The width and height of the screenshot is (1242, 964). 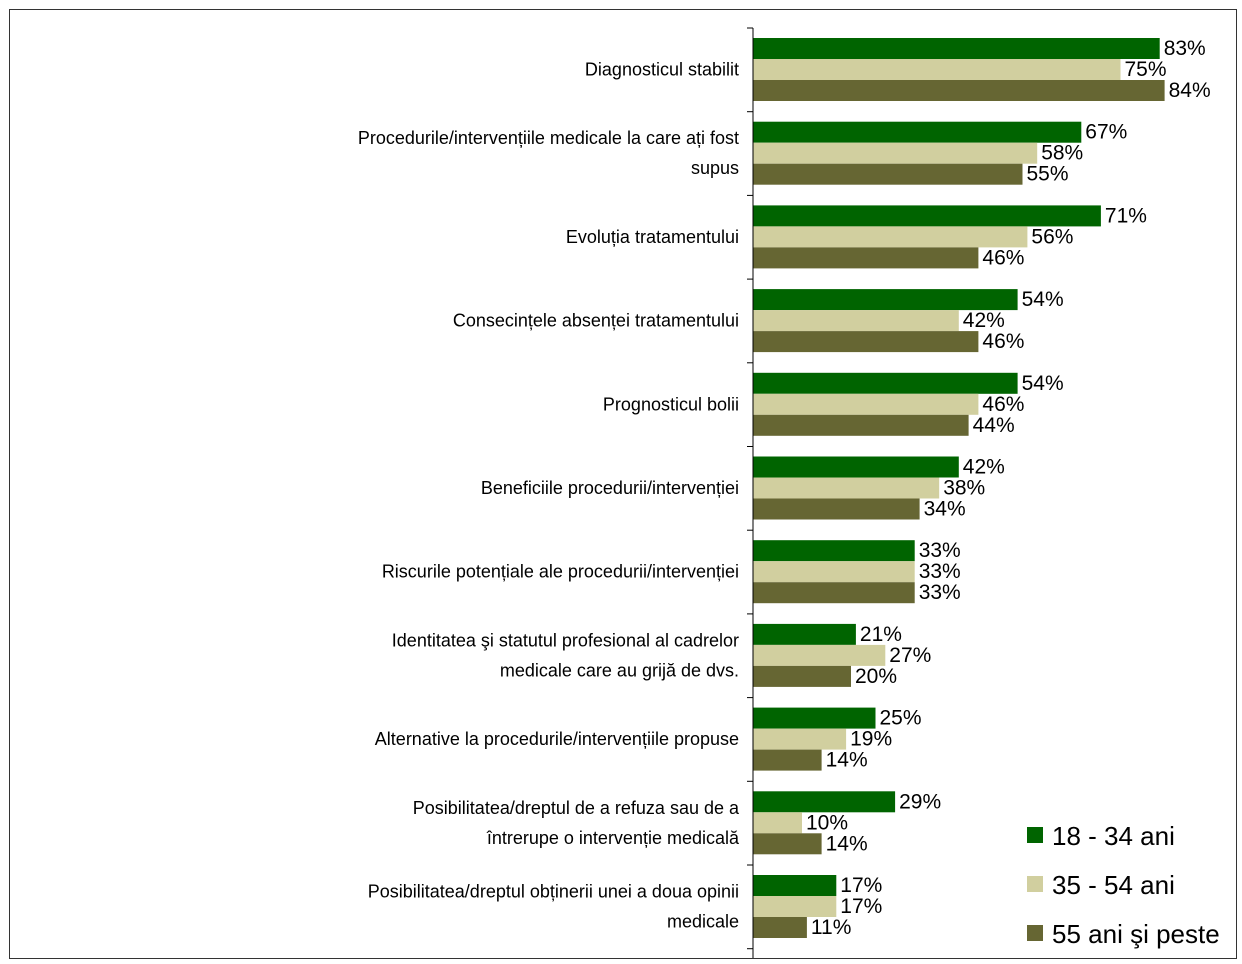 What do you see at coordinates (827, 822) in the screenshot?
I see `value-label: 10%` at bounding box center [827, 822].